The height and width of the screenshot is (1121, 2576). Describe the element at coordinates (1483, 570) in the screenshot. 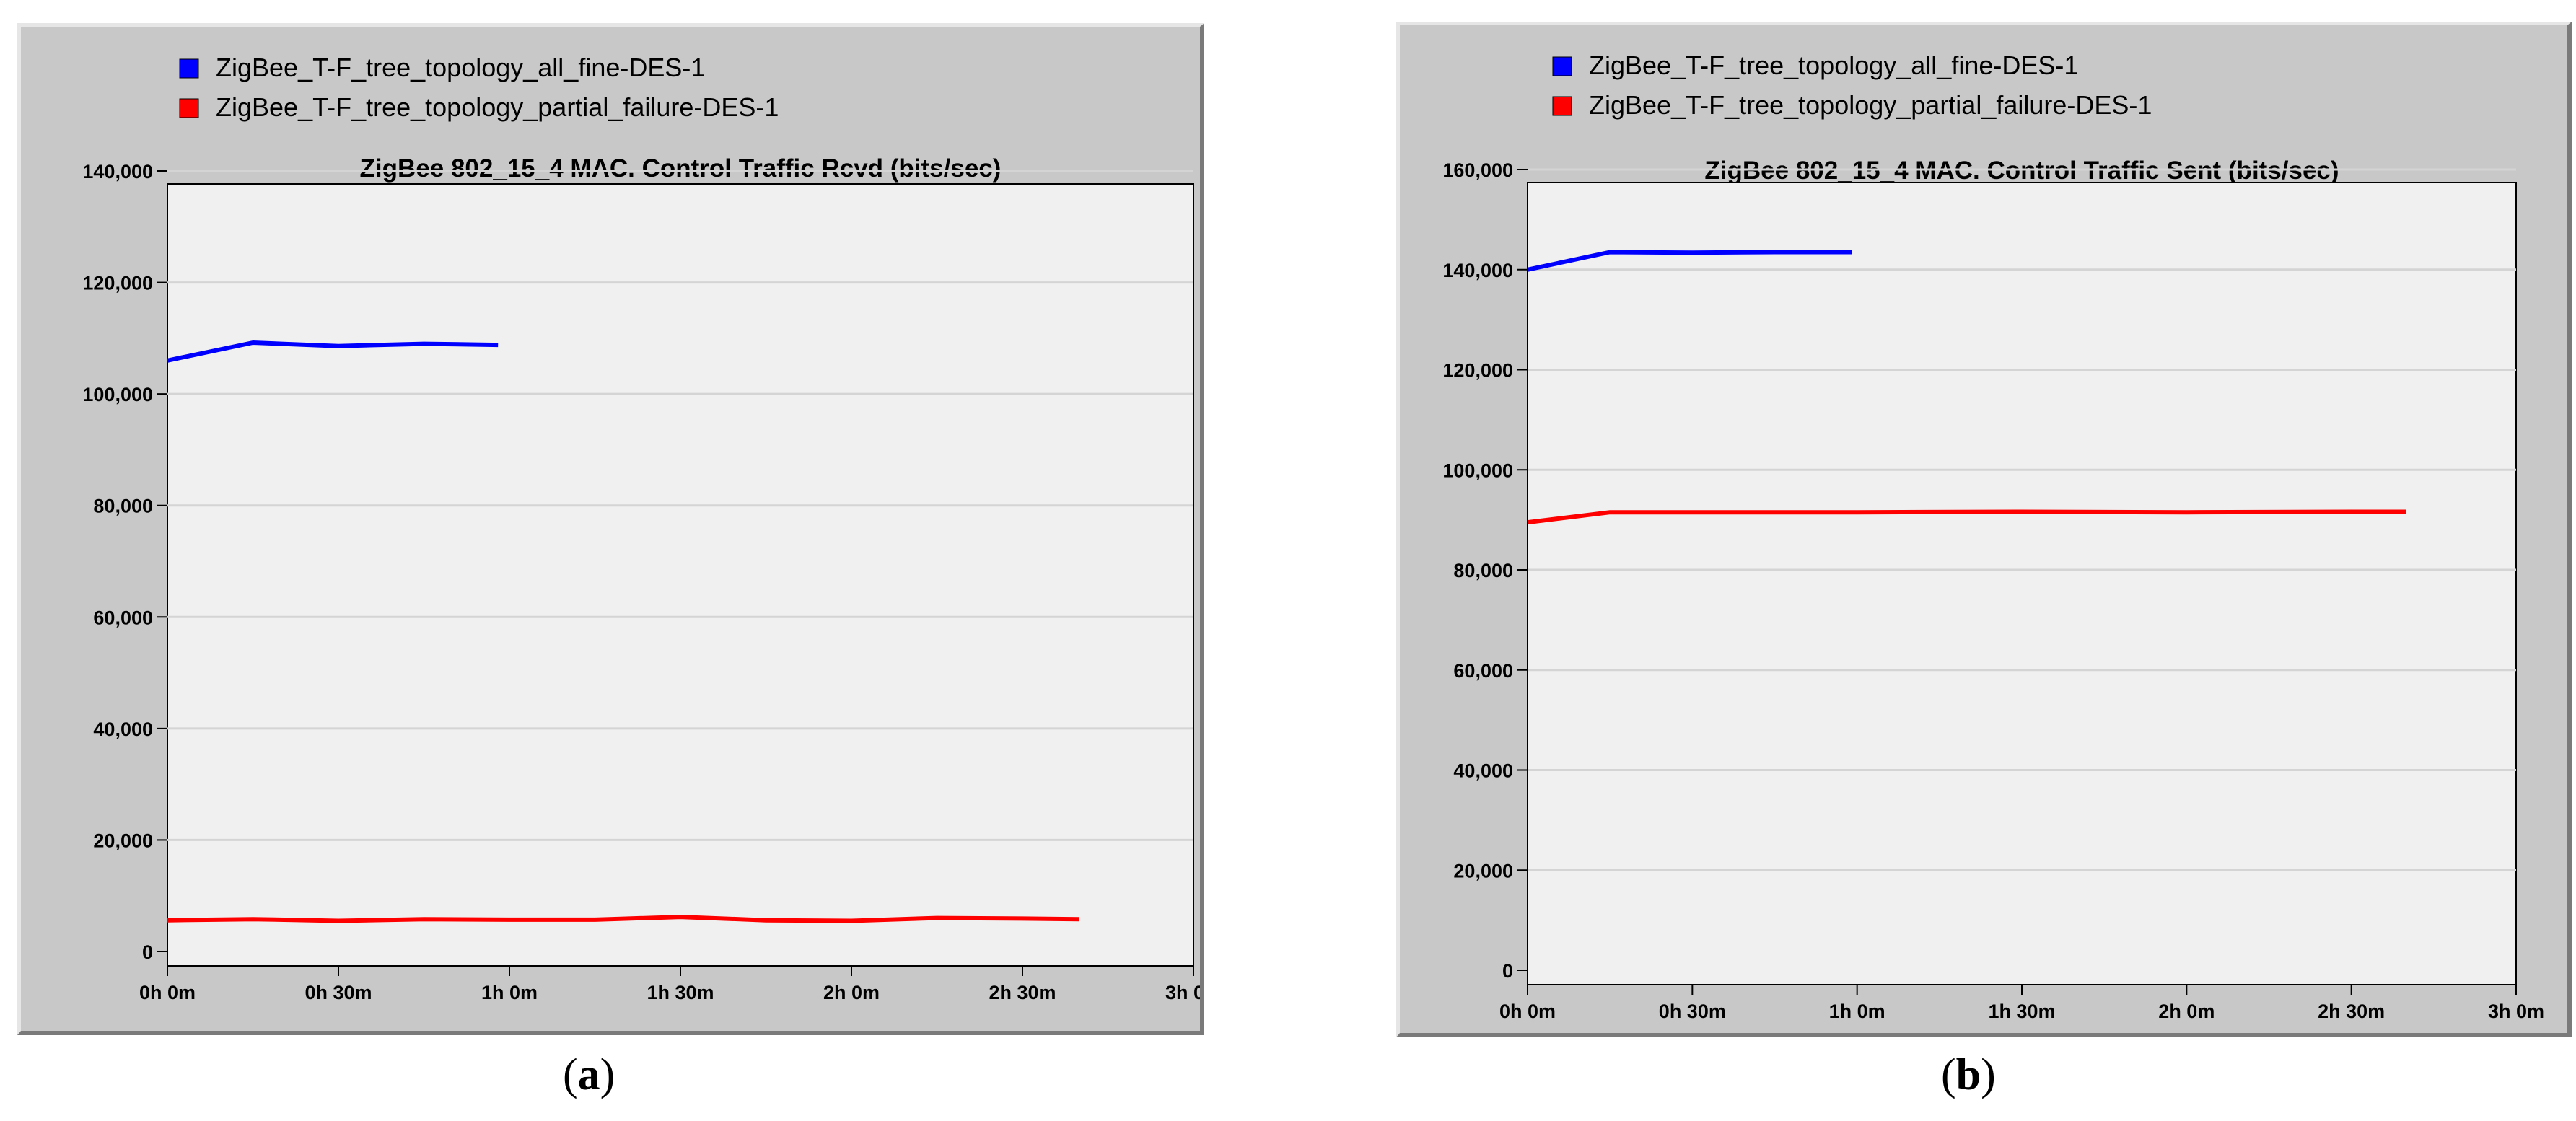

I see `chartb-ytick-label-4: 80,000` at that location.